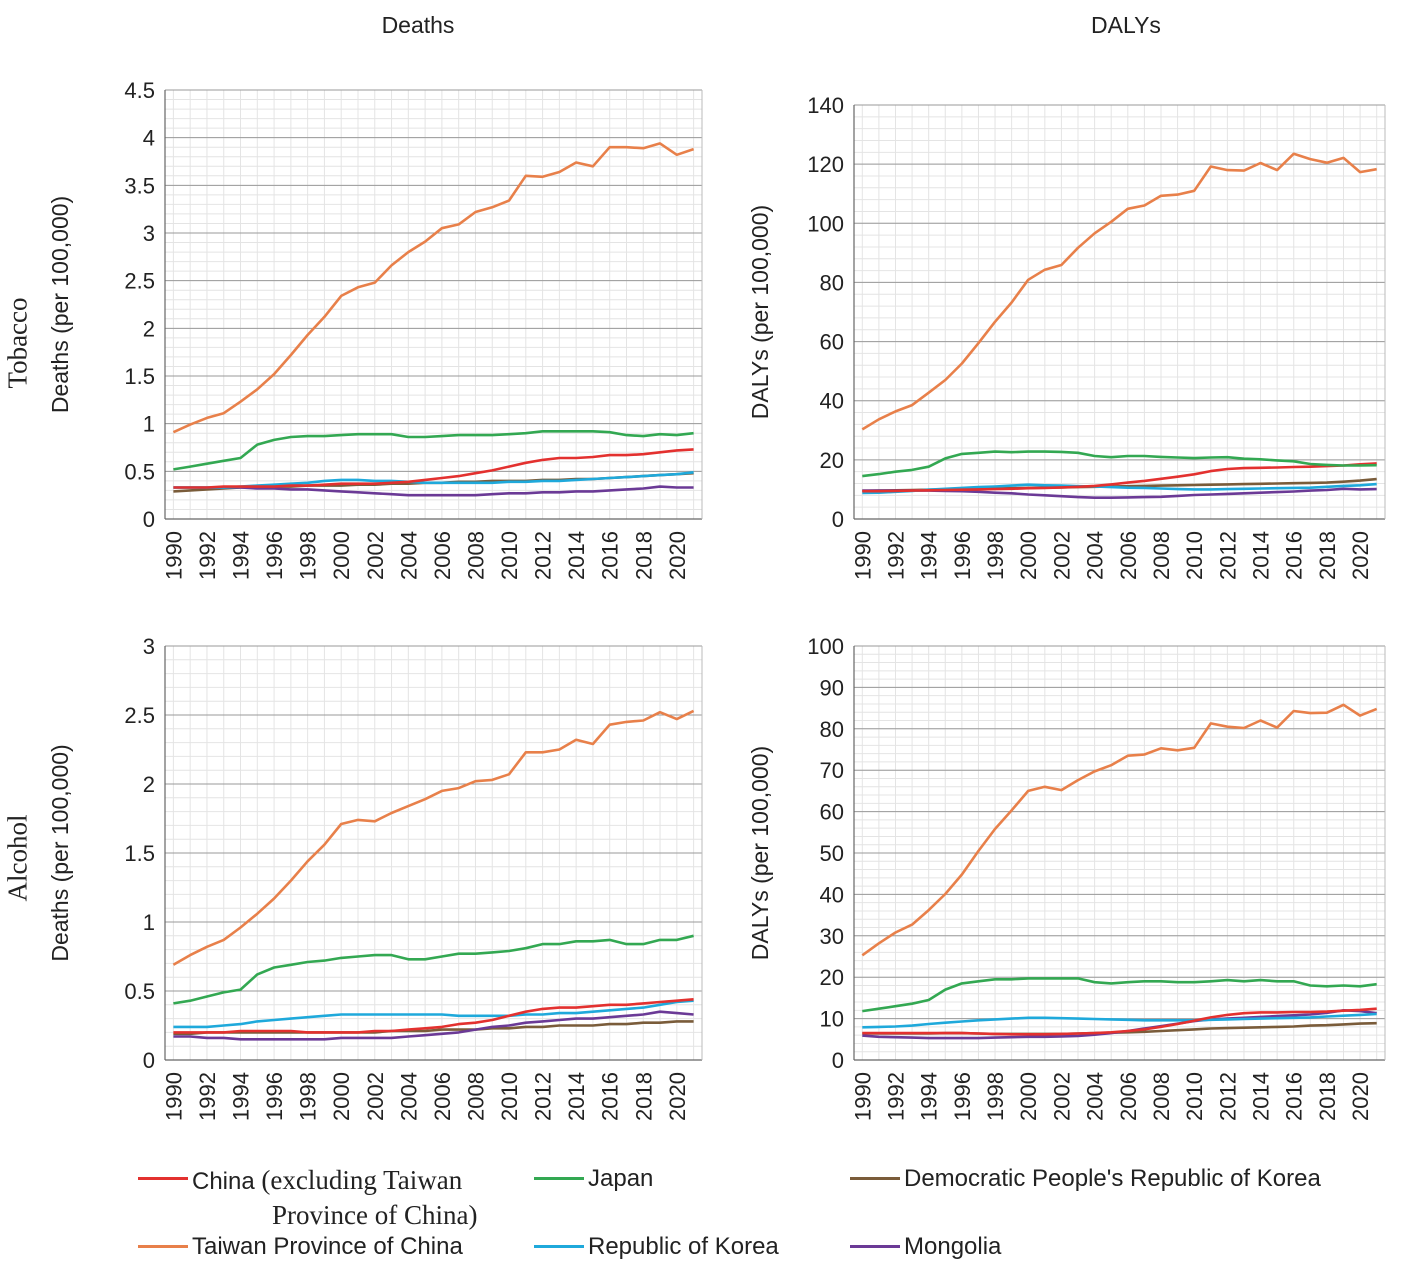  Describe the element at coordinates (825, 105) in the screenshot. I see `y-tick-label: 140` at that location.